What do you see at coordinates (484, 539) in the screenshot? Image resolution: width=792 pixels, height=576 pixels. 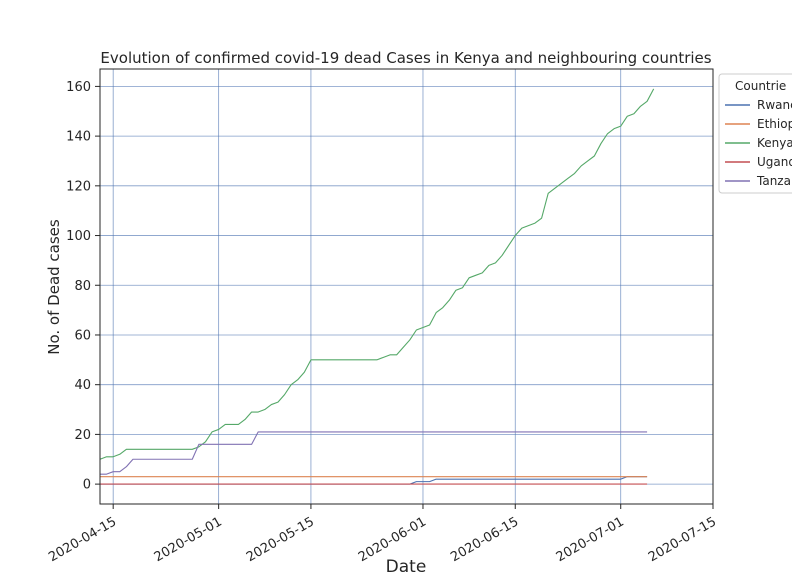 I see `x-tick-label: 2020-06-15` at bounding box center [484, 539].